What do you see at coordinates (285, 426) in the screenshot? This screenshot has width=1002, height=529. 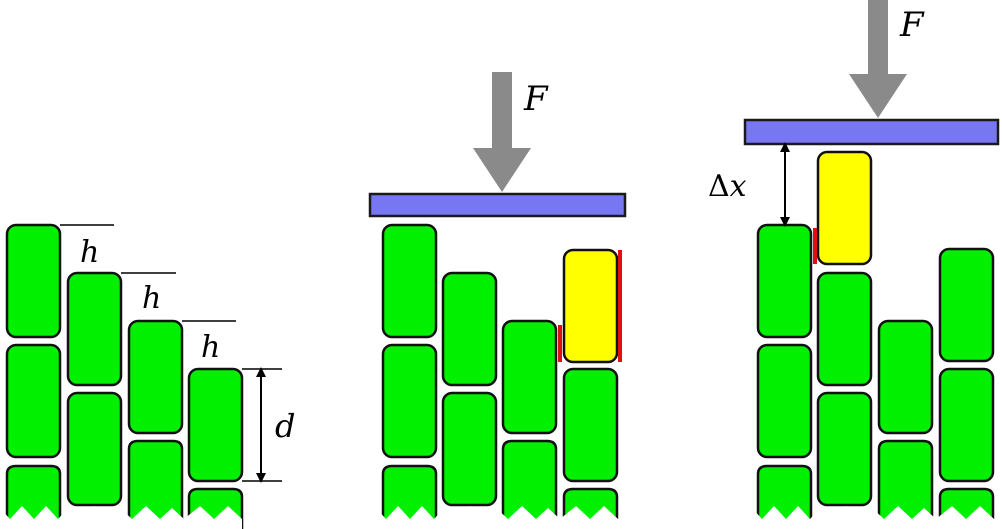 I see `cell-length-label: d` at bounding box center [285, 426].